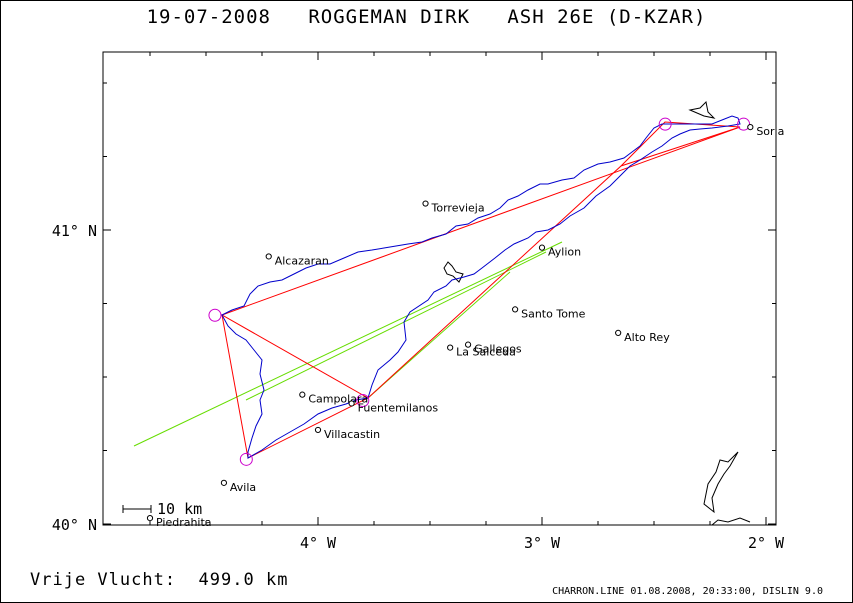  I want to click on river-outline, so click(721, 482).